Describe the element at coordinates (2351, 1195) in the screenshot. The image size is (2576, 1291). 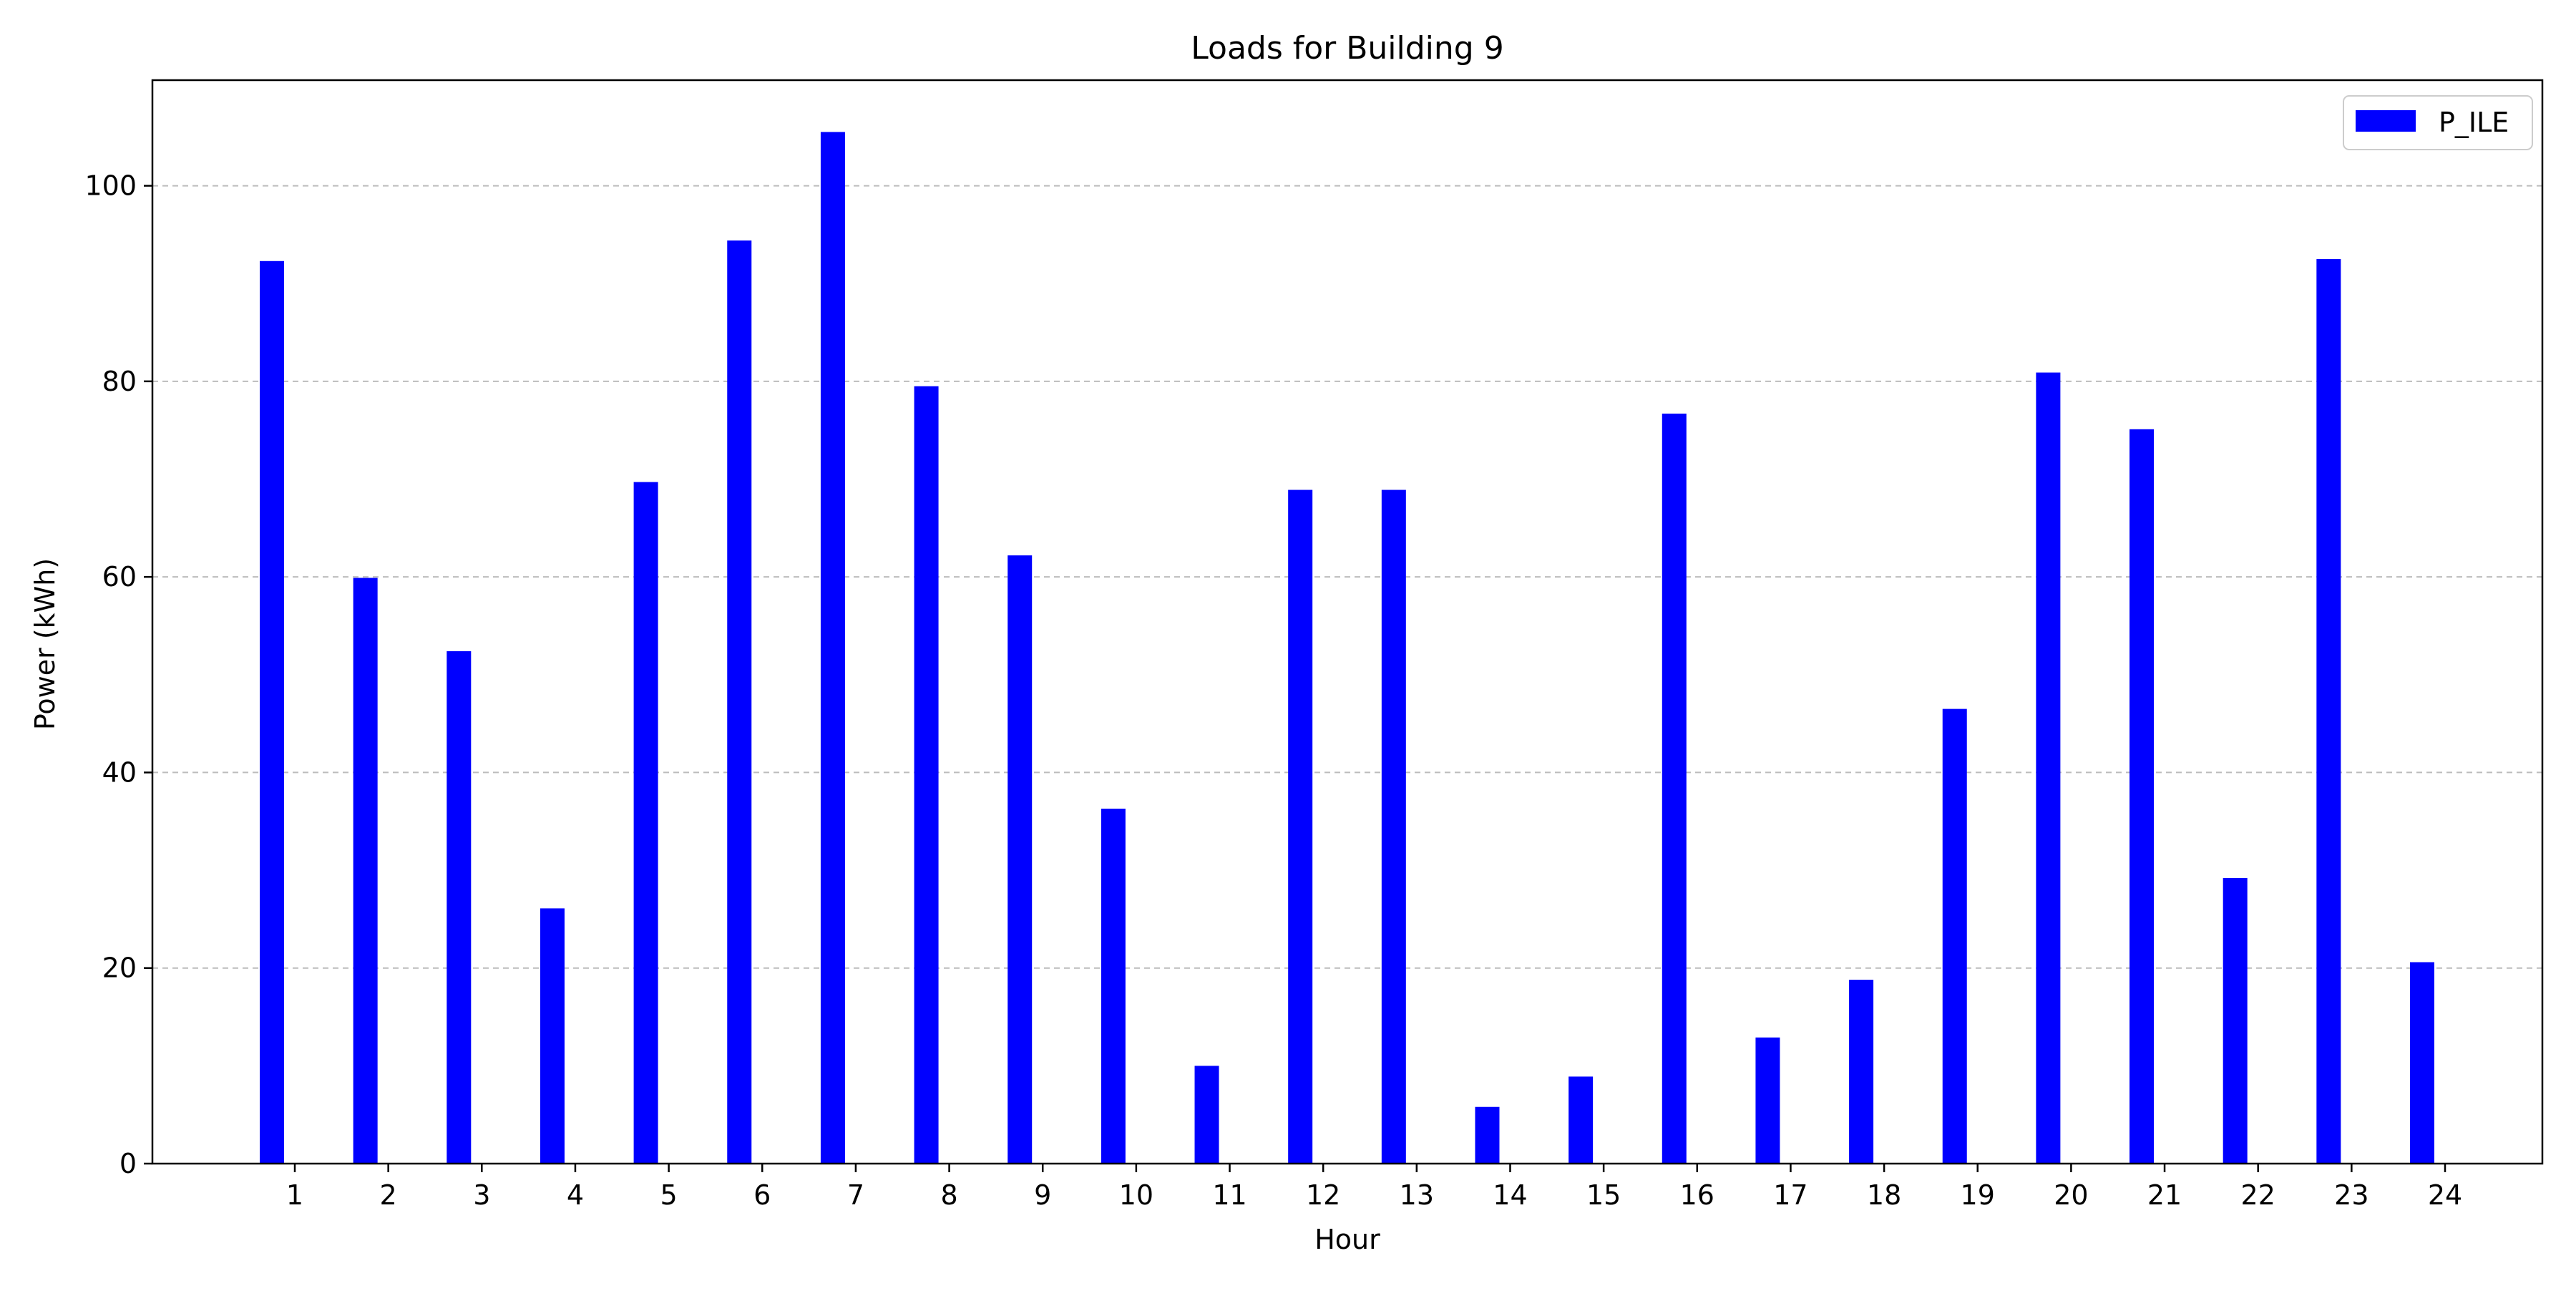
I see `x-tick-label: 23` at that location.